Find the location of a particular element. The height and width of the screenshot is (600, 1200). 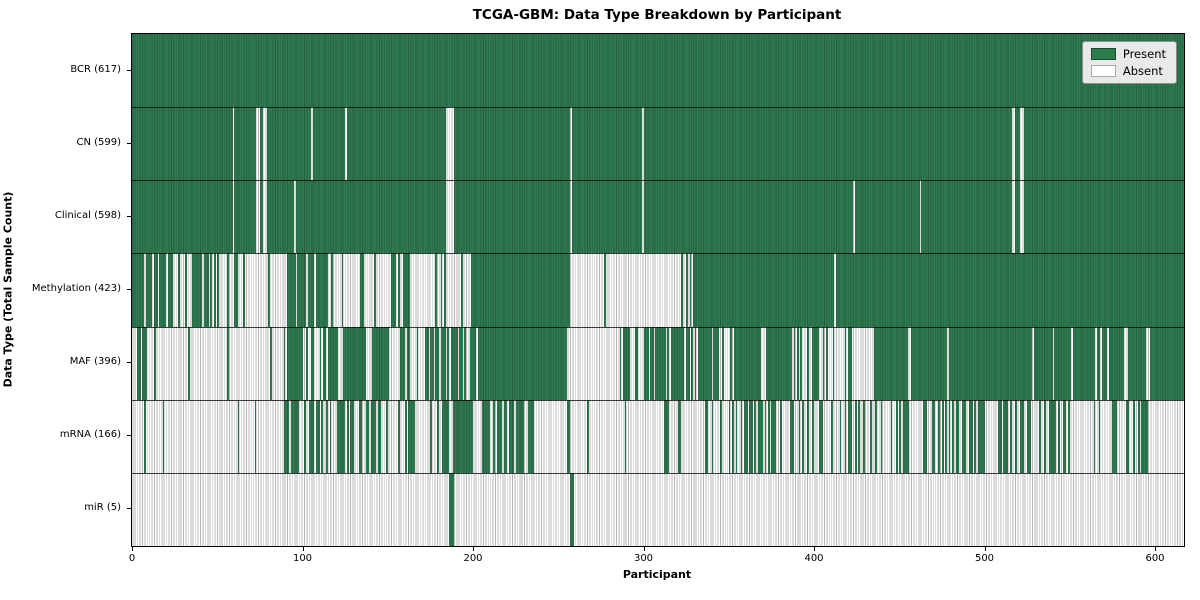

row-mir is located at coordinates (658, 509).